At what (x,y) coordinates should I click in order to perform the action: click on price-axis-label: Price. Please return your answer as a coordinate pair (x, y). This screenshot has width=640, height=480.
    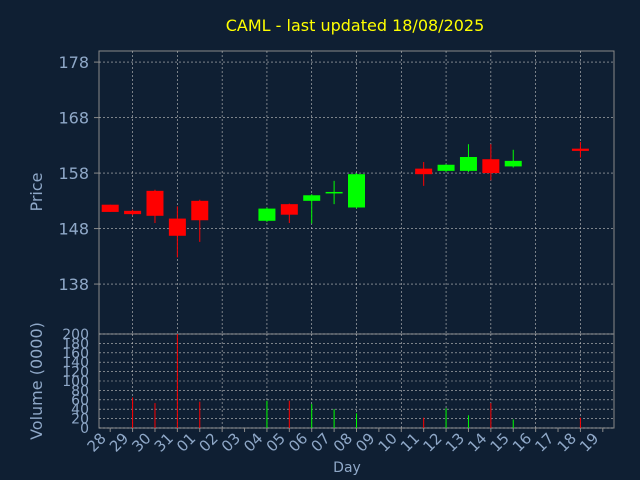
    Looking at the image, I should click on (36, 191).